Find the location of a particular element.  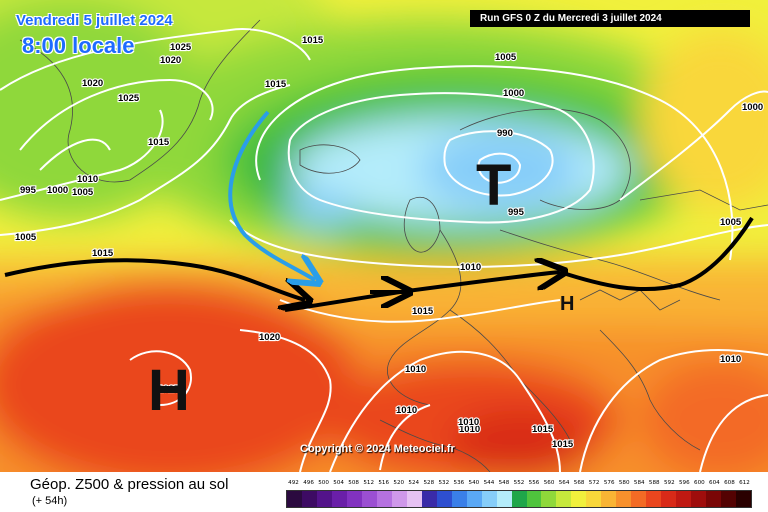

legend-value: 512 is located at coordinates (369, 483).